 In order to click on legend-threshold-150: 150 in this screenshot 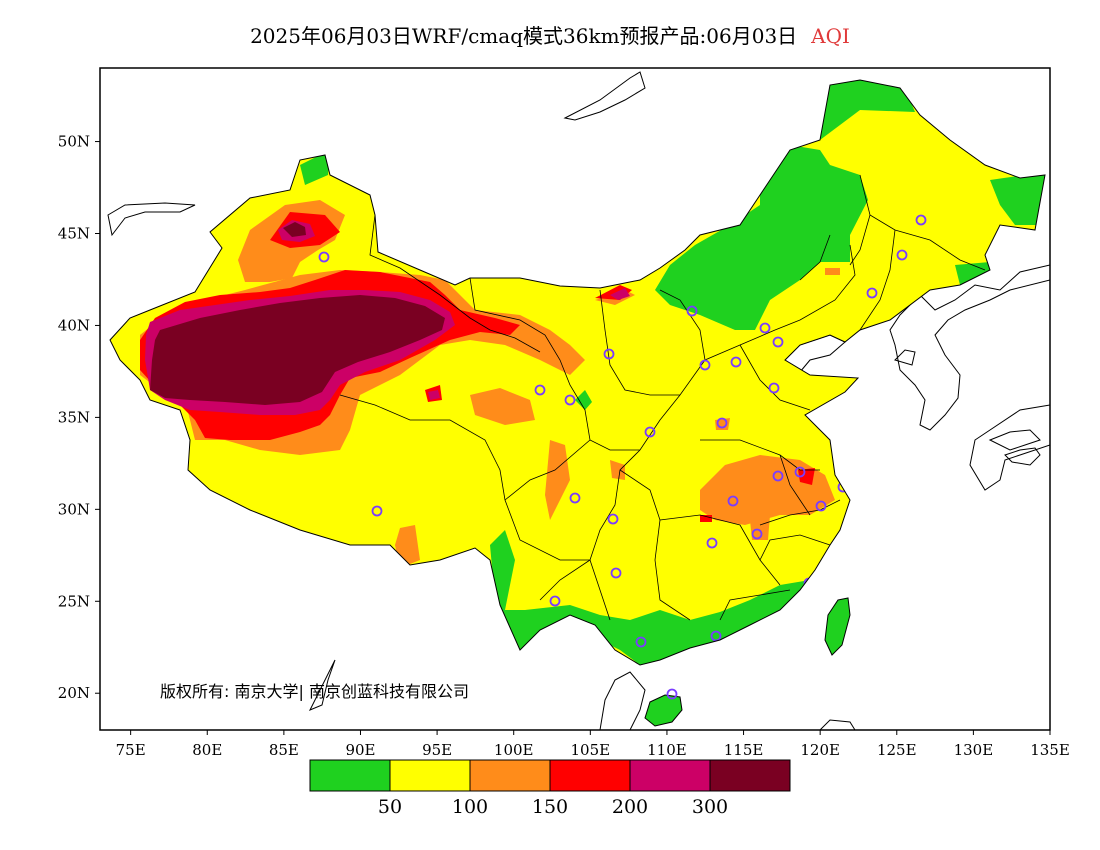, I will do `click(550, 807)`.